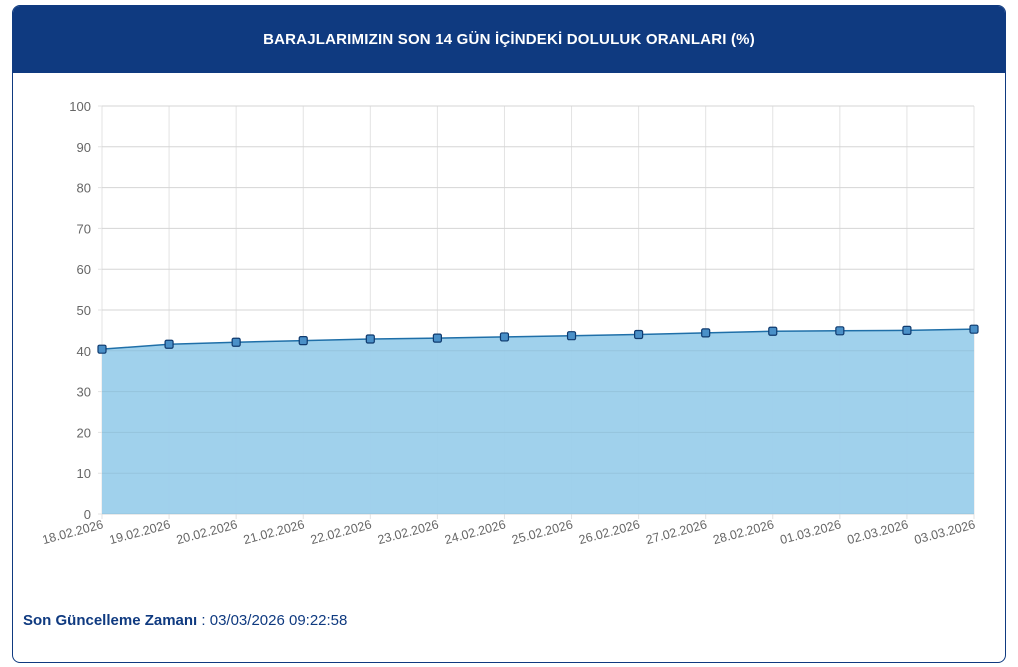 This screenshot has height=667, width=1018. What do you see at coordinates (80, 106) in the screenshot?
I see `y-tick-label: 100` at bounding box center [80, 106].